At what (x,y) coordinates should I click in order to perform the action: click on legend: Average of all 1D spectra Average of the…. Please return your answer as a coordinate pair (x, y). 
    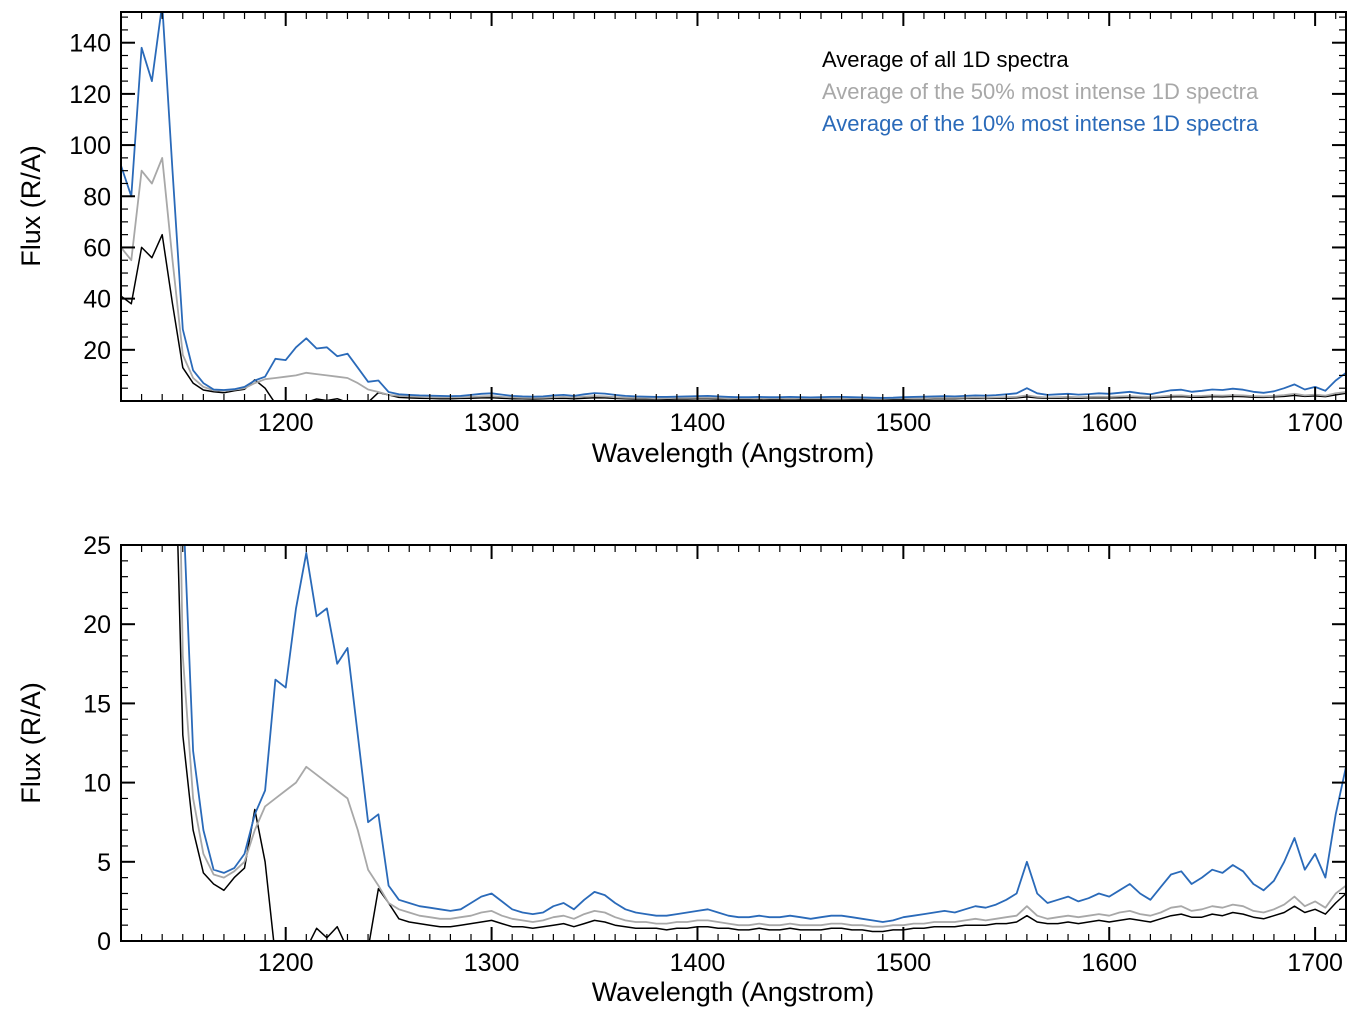
    Looking at the image, I should click on (1040, 92).